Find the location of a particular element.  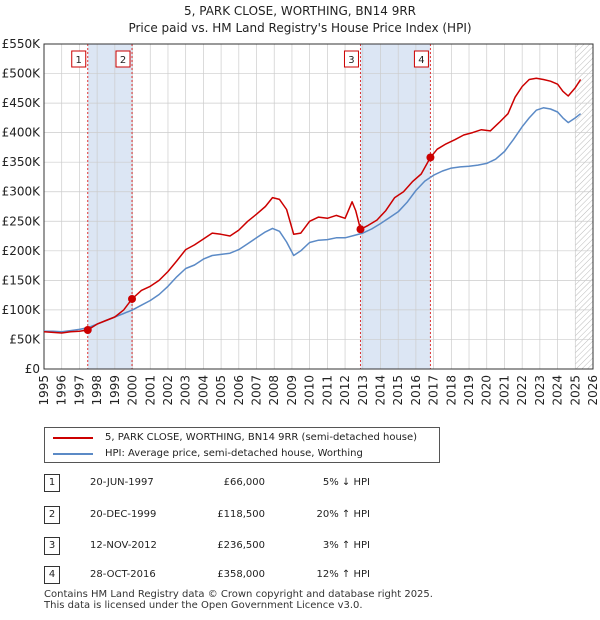

transaction-hpi: 3% ↑ HPI is located at coordinates (346, 545).